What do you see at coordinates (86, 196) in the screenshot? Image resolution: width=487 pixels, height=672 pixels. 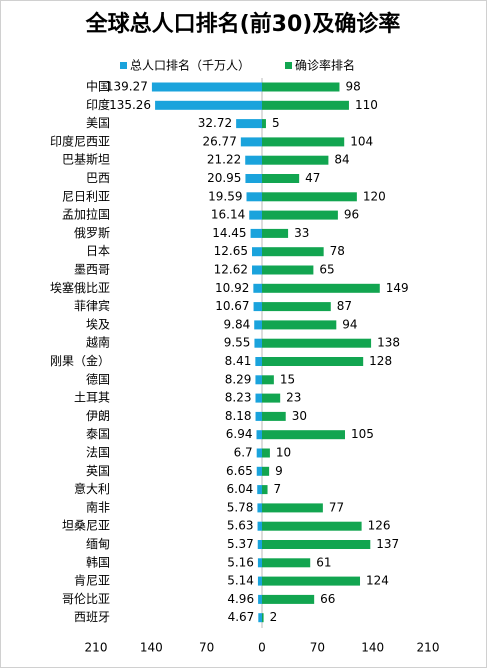 I see `y-tick-label: 尼日利亚` at bounding box center [86, 196].